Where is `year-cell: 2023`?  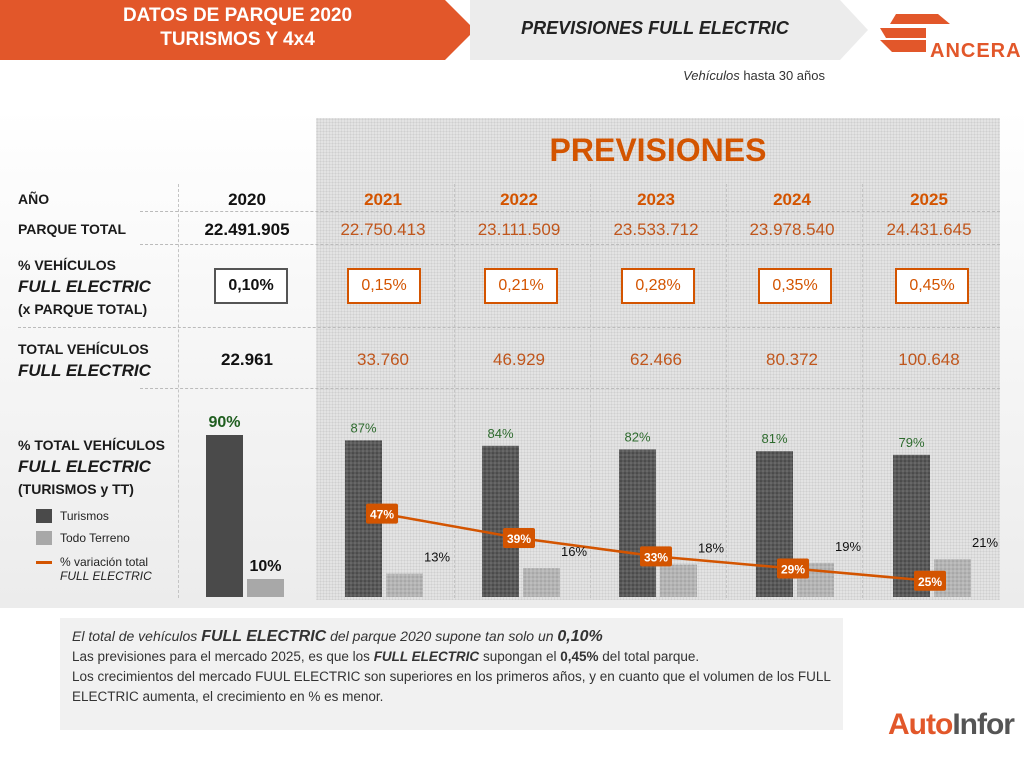
year-cell: 2023 is located at coordinates (656, 199).